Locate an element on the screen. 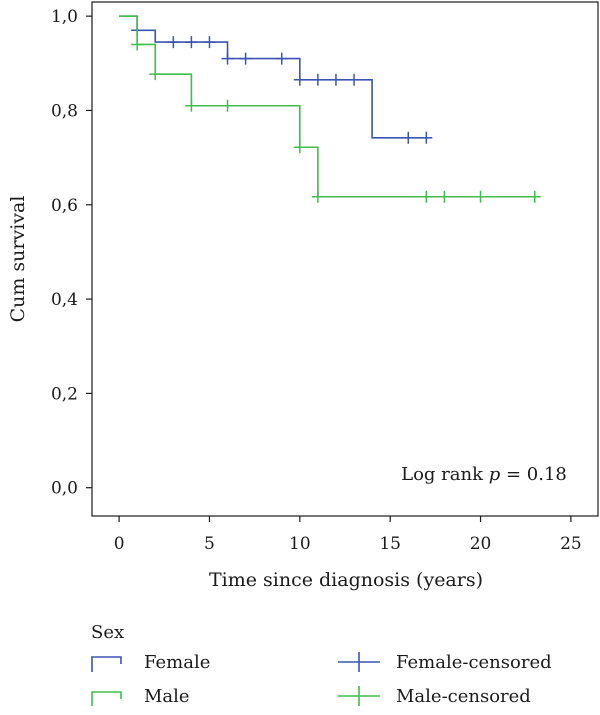  y-tick-label: 0,6 is located at coordinates (64, 206).